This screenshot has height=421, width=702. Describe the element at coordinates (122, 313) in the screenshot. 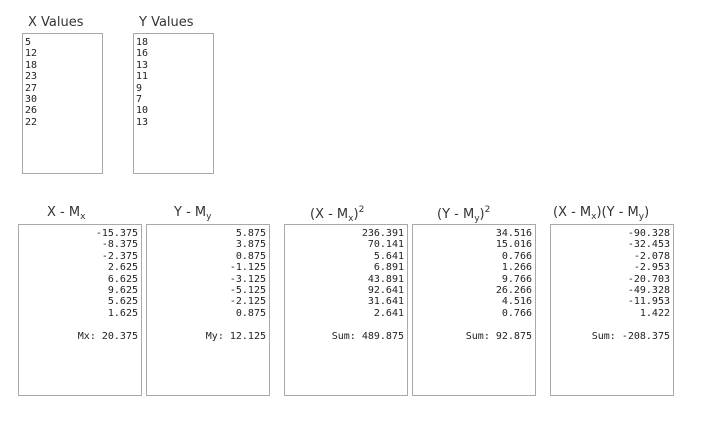

I see `value-line: 1.625` at that location.